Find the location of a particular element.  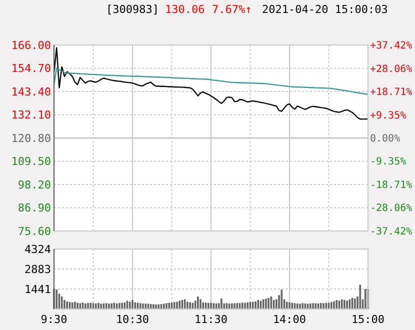

y2-tick-label: -18.71% is located at coordinates (391, 185).